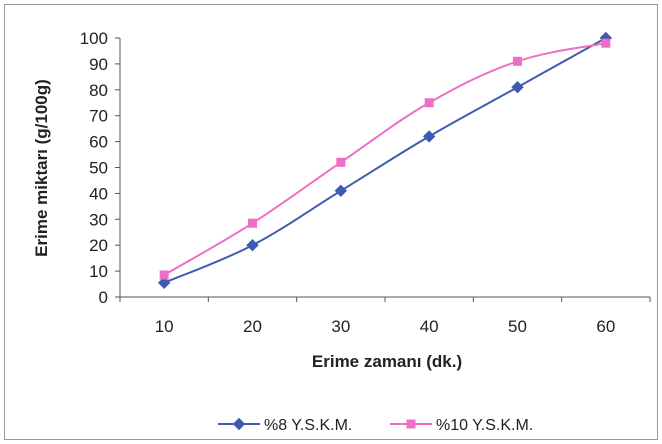 This screenshot has height=444, width=662. What do you see at coordinates (98, 193) in the screenshot?
I see `y-tick-label: 40` at bounding box center [98, 193].